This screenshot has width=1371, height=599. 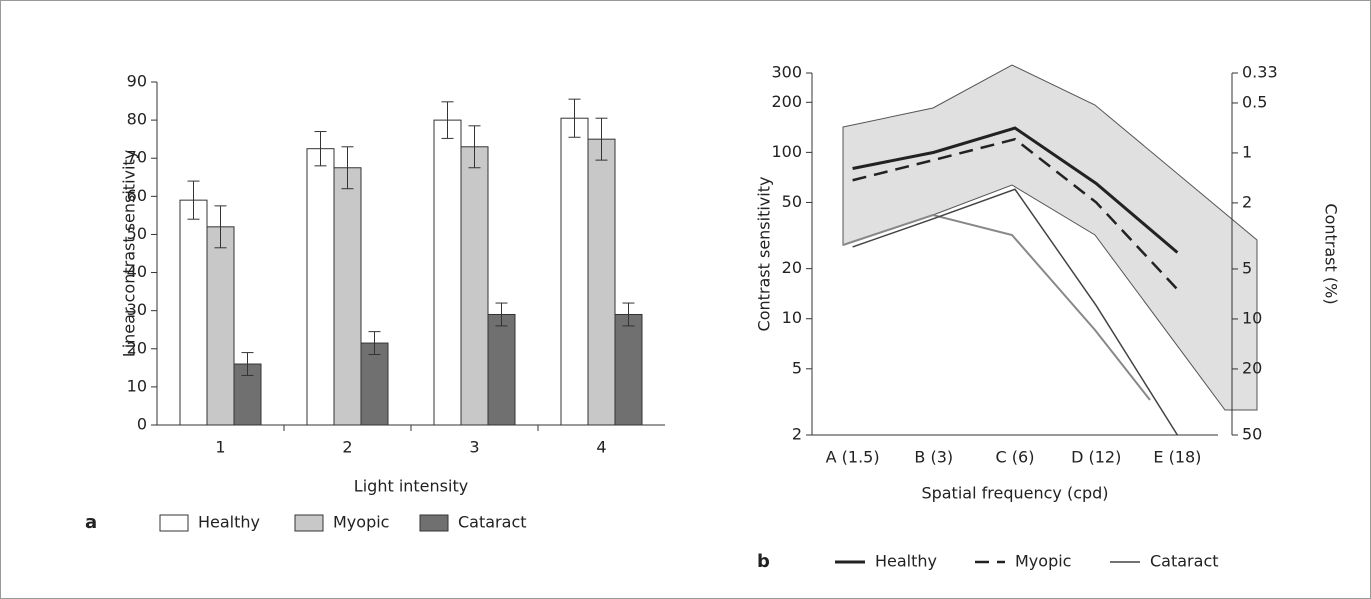 What do you see at coordinates (220, 447) in the screenshot?
I see `x-tick-label: 1` at bounding box center [220, 447].